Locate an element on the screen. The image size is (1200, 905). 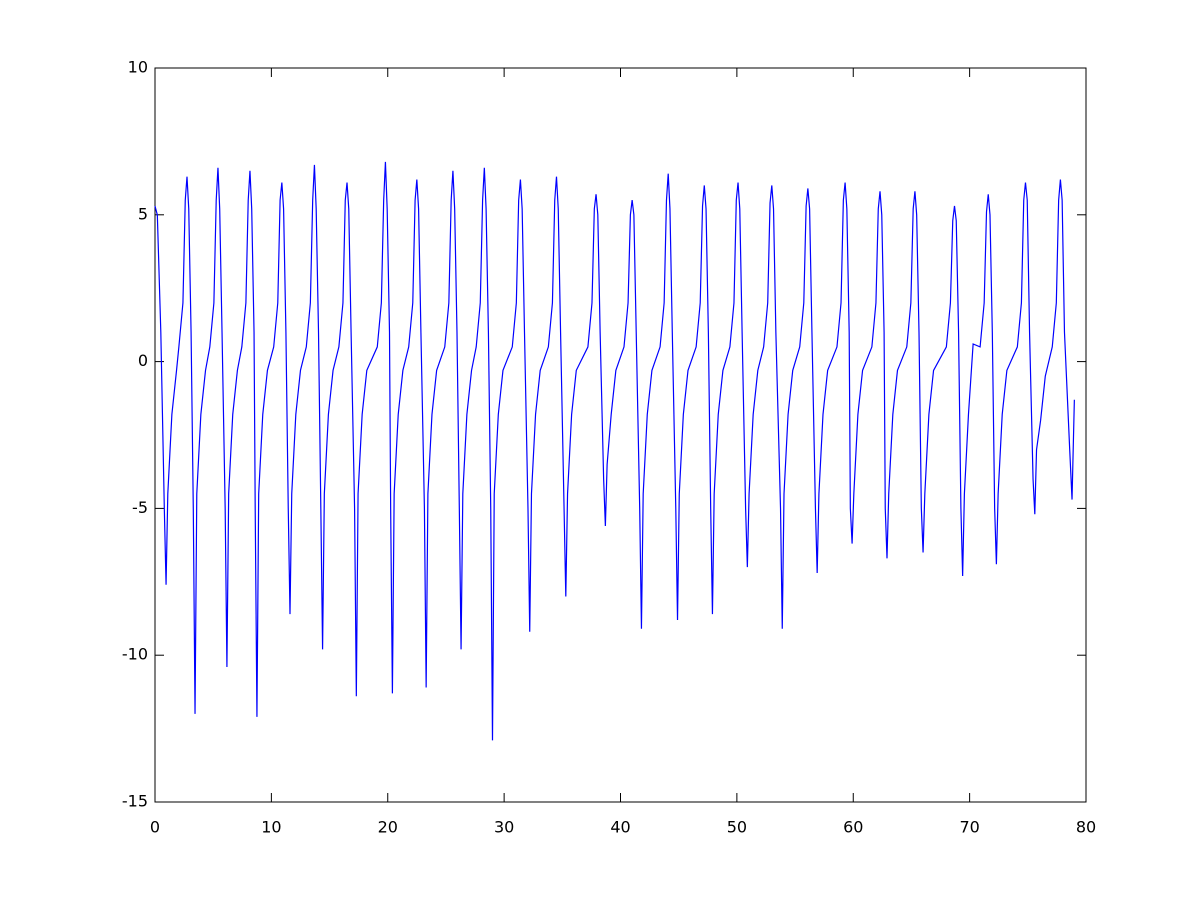
y-tick-label: -15 is located at coordinates (135, 801).